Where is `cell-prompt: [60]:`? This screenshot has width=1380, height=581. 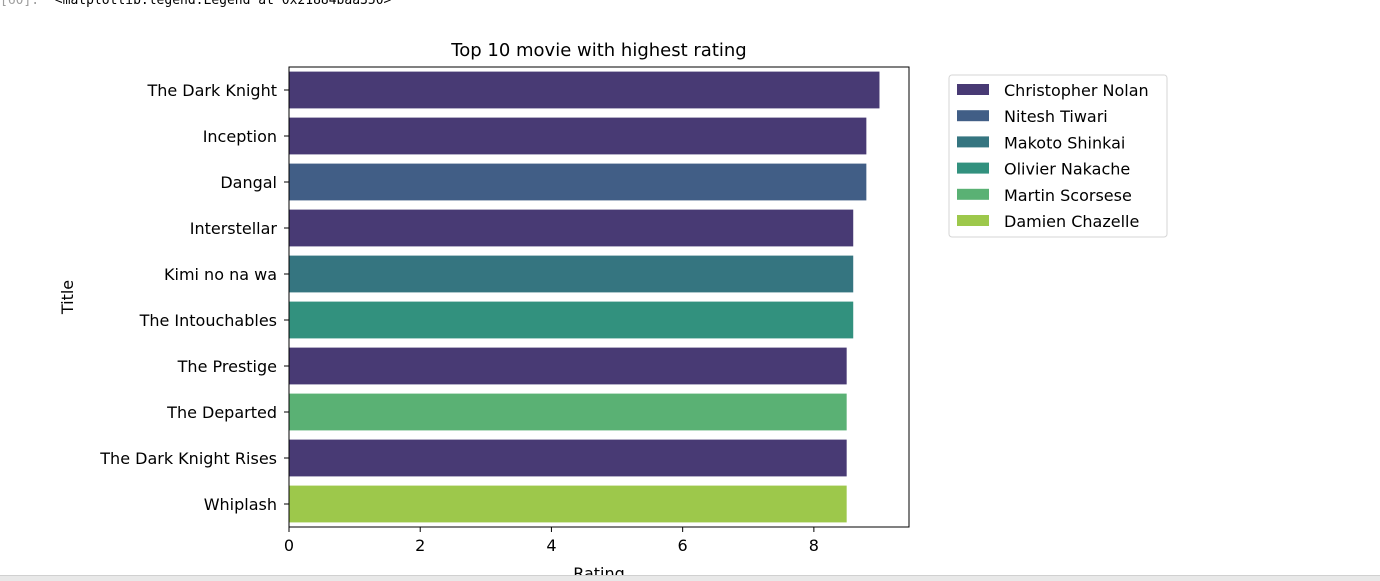
cell-prompt: [60]: is located at coordinates (20, 4).